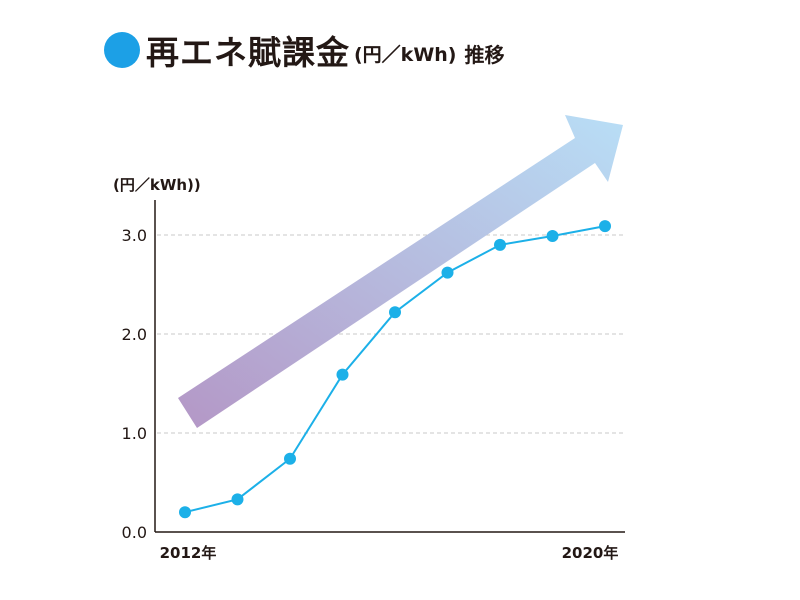 The image size is (800, 600). What do you see at coordinates (157, 185) in the screenshot?
I see `y-axis-label: (円／kWh))` at bounding box center [157, 185].